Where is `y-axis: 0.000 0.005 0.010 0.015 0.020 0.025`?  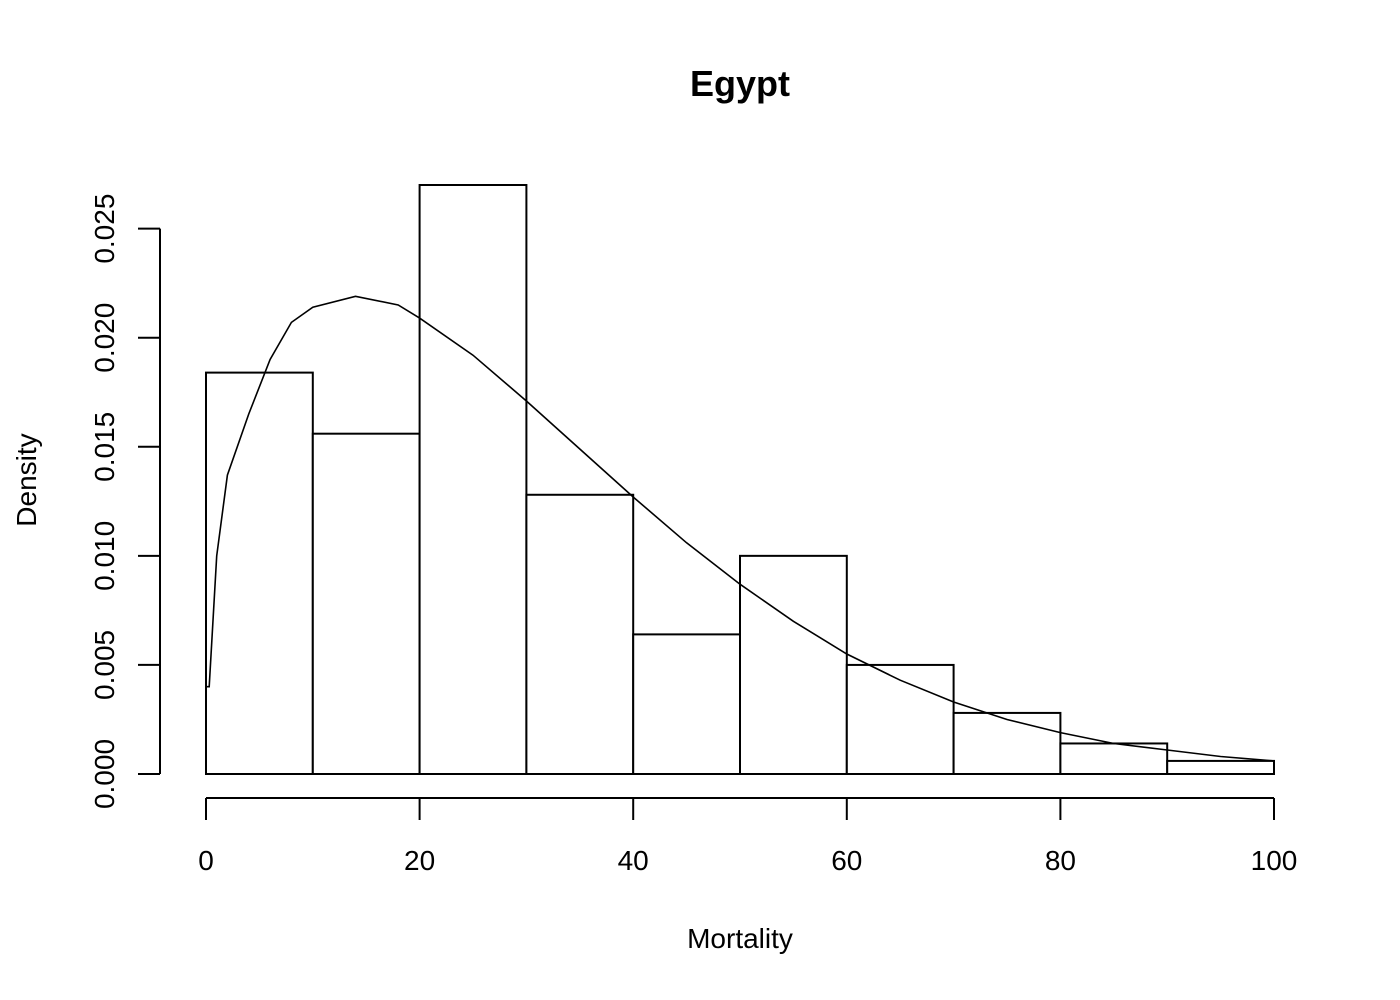
y-axis: 0.000 0.005 0.010 0.015 0.020 0.025 is located at coordinates (125, 501).